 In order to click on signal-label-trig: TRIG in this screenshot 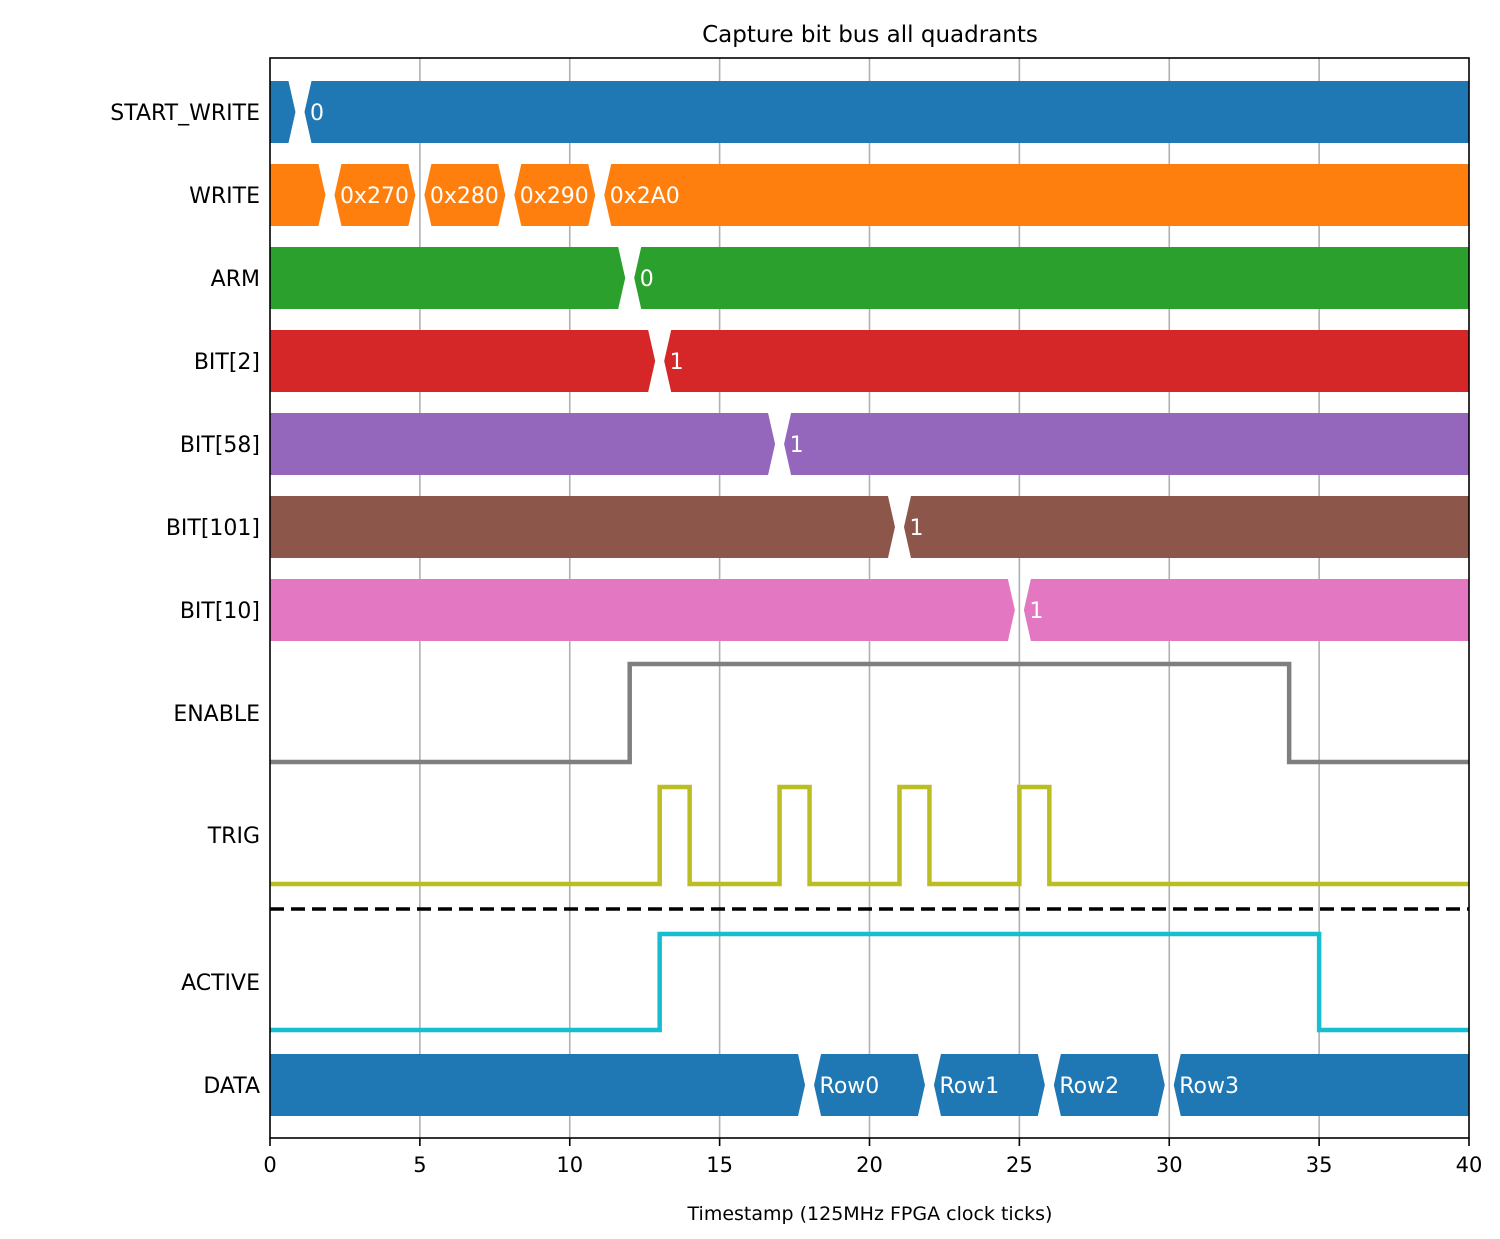, I will do `click(233, 836)`.